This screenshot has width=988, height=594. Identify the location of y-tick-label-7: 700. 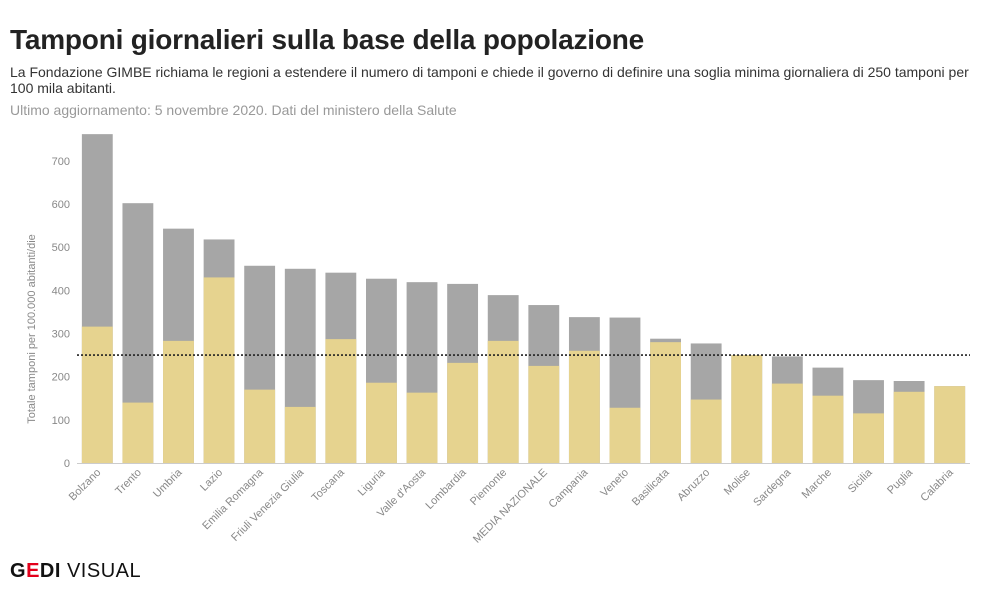
(61, 162).